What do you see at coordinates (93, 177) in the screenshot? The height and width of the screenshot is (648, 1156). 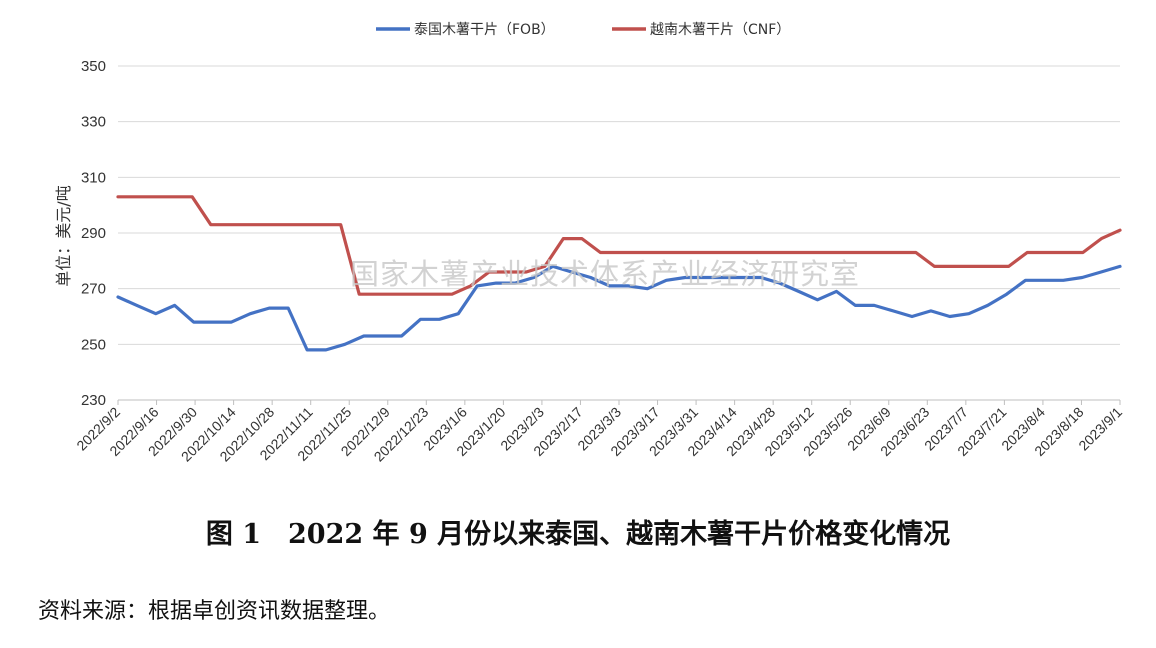 I see `y-tick-label: 310` at bounding box center [93, 177].